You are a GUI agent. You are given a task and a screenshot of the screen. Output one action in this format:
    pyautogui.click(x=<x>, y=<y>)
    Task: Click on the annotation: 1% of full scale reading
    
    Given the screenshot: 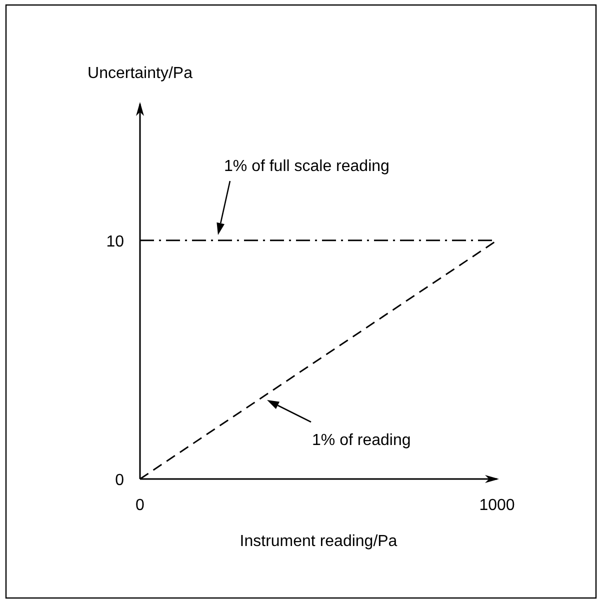 What is the action you would take?
    pyautogui.click(x=307, y=166)
    